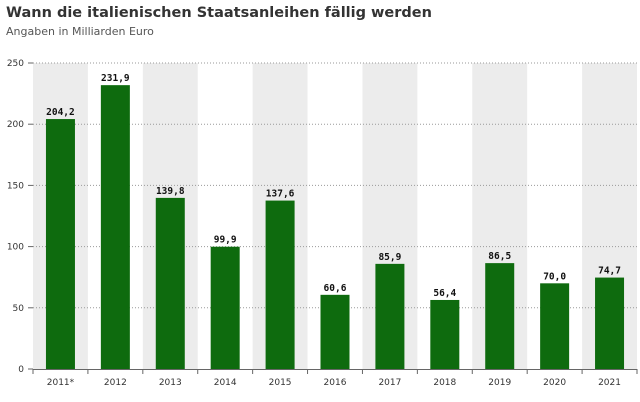 Image resolution: width=640 pixels, height=402 pixels. Describe the element at coordinates (609, 383) in the screenshot. I see `x-tick-label: 2021` at that location.